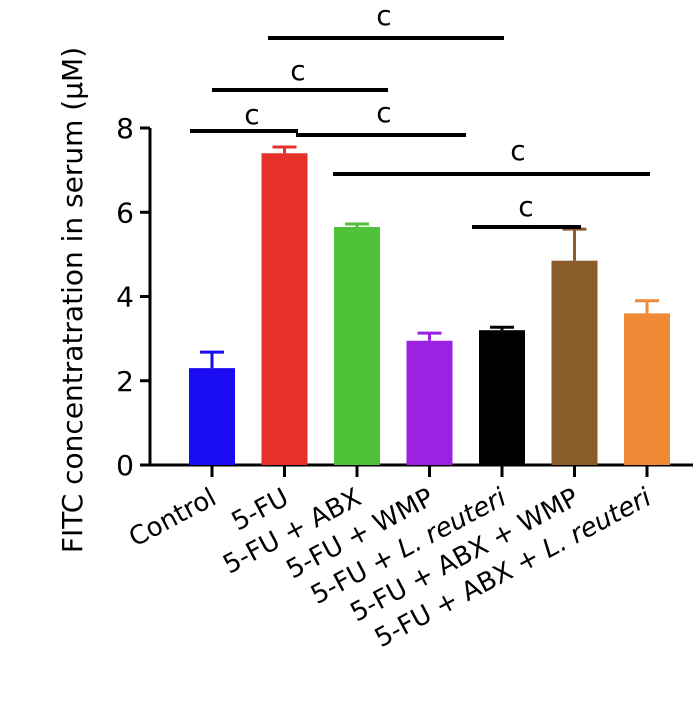 This screenshot has width=698, height=723. What do you see at coordinates (125, 297) in the screenshot?
I see `y-tick-label: 4` at bounding box center [125, 297].